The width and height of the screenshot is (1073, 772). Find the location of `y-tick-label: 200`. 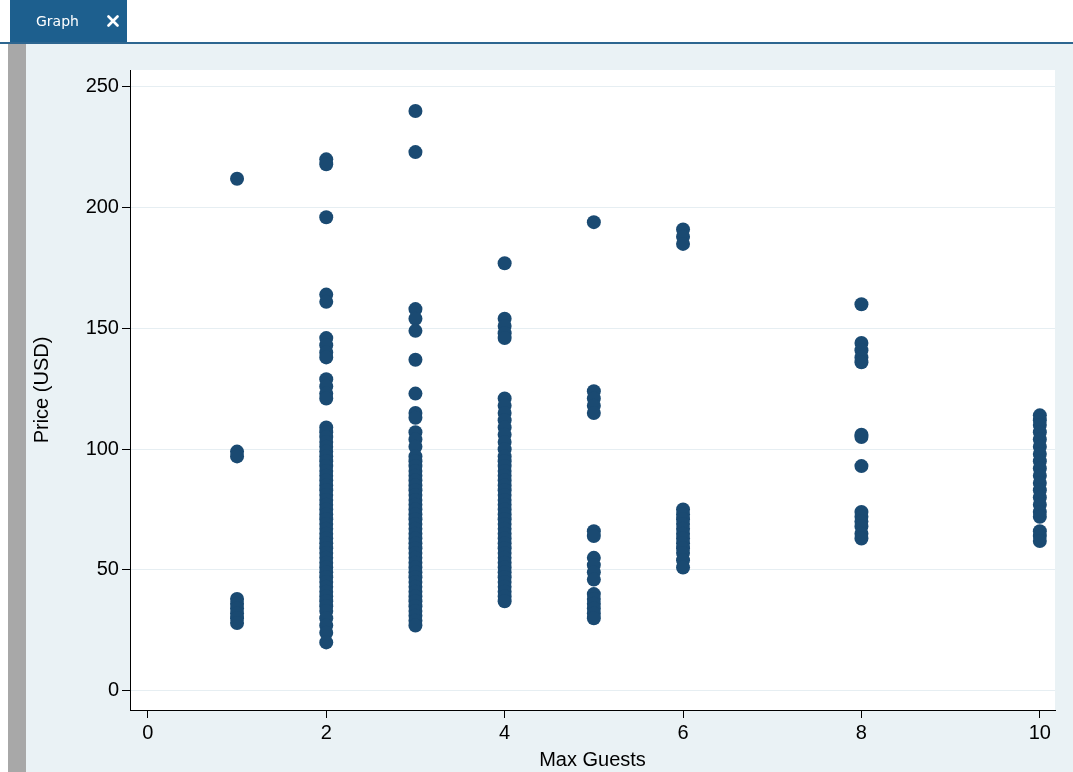

y-tick-label: 200 is located at coordinates (102, 206).